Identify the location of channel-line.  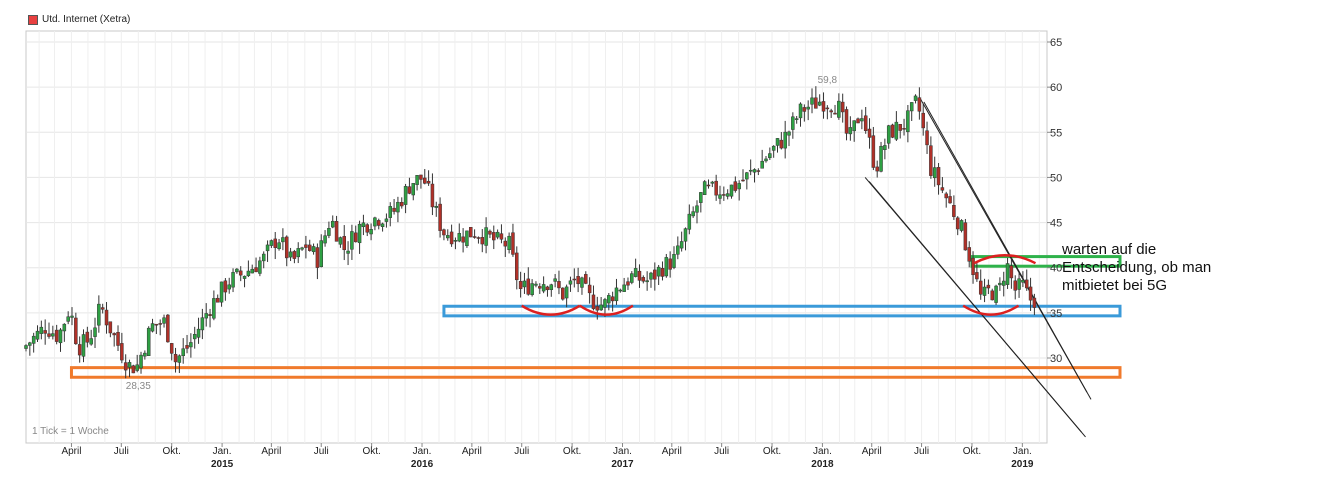
(977, 309).